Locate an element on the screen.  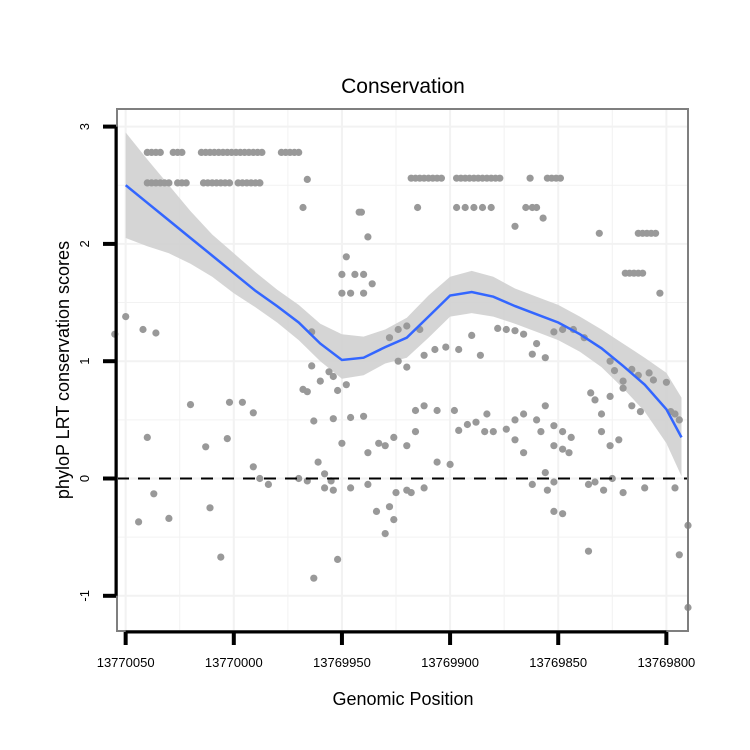
y-axis: -1 0 1 2 3 is located at coordinates (97, 362).